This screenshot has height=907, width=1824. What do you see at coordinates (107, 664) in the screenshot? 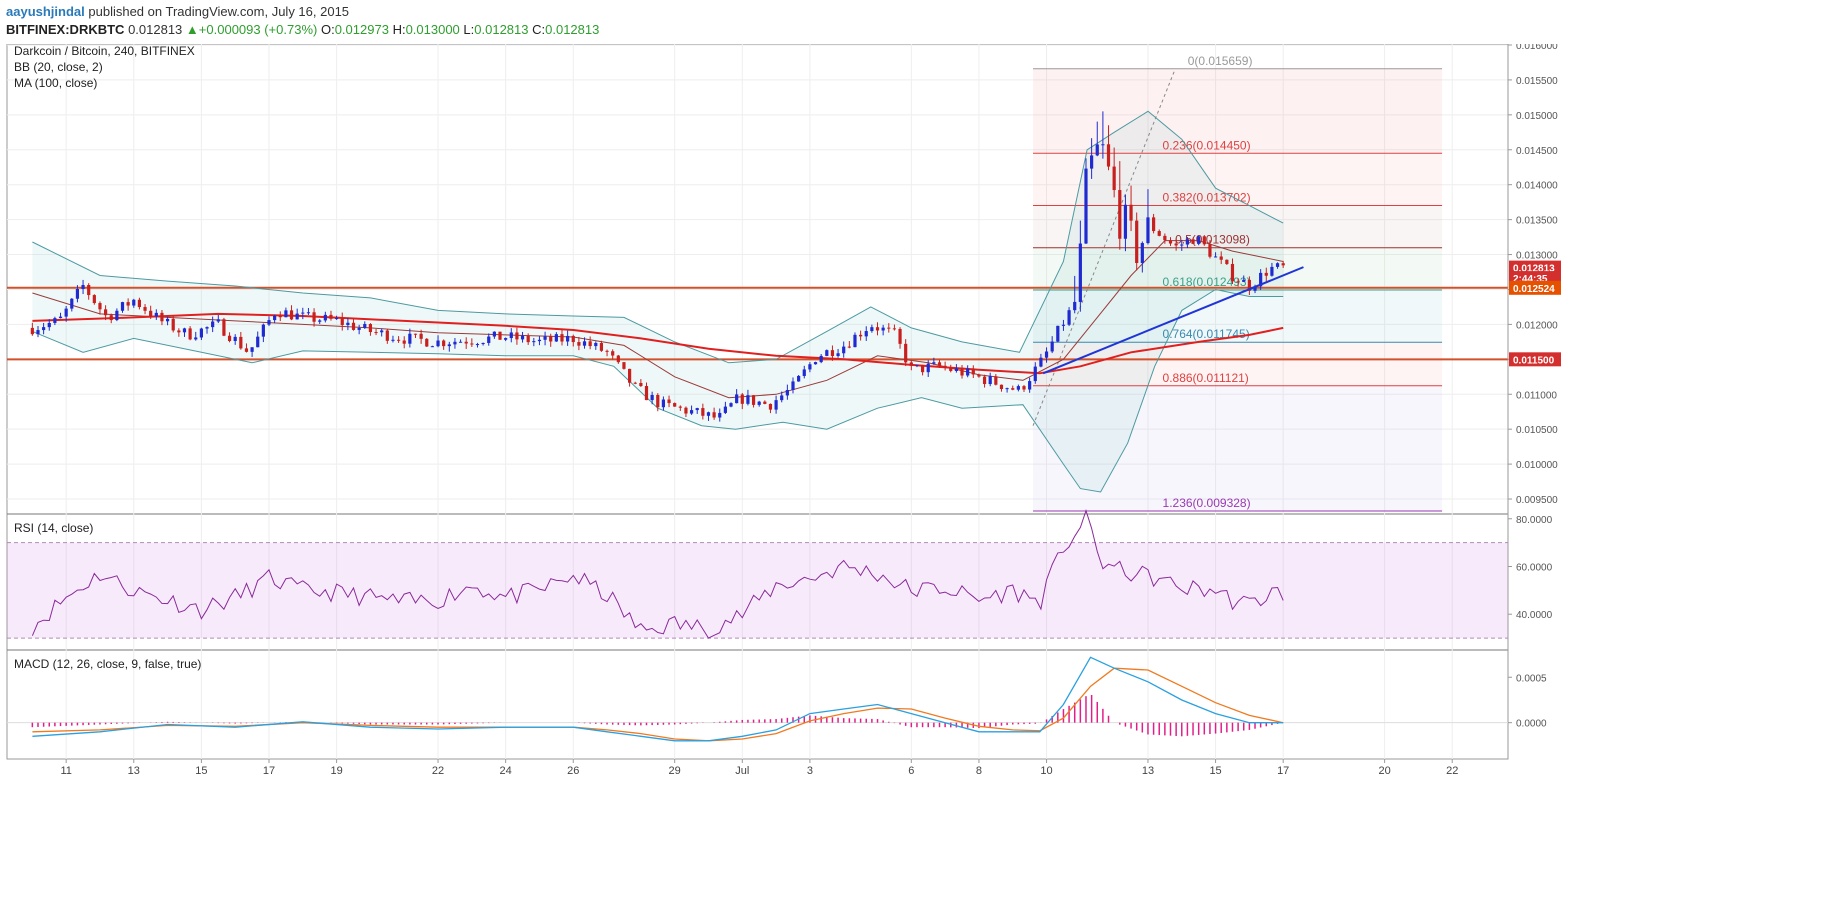
I see `macd-title: MACD (12, 26, close, 9, false, true)` at bounding box center [107, 664].